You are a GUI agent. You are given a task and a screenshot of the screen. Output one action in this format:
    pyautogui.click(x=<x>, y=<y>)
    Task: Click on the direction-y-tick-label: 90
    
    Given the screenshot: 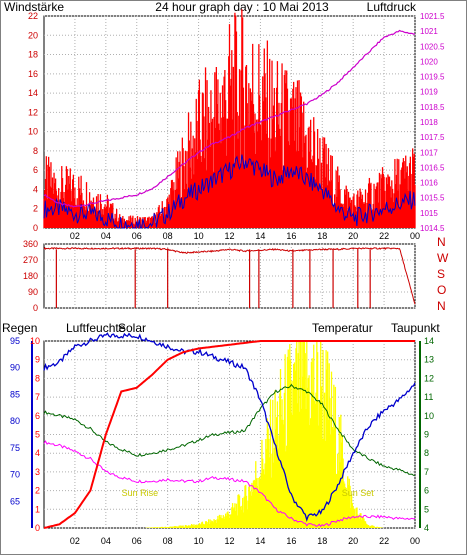 What is the action you would take?
    pyautogui.click(x=33, y=292)
    